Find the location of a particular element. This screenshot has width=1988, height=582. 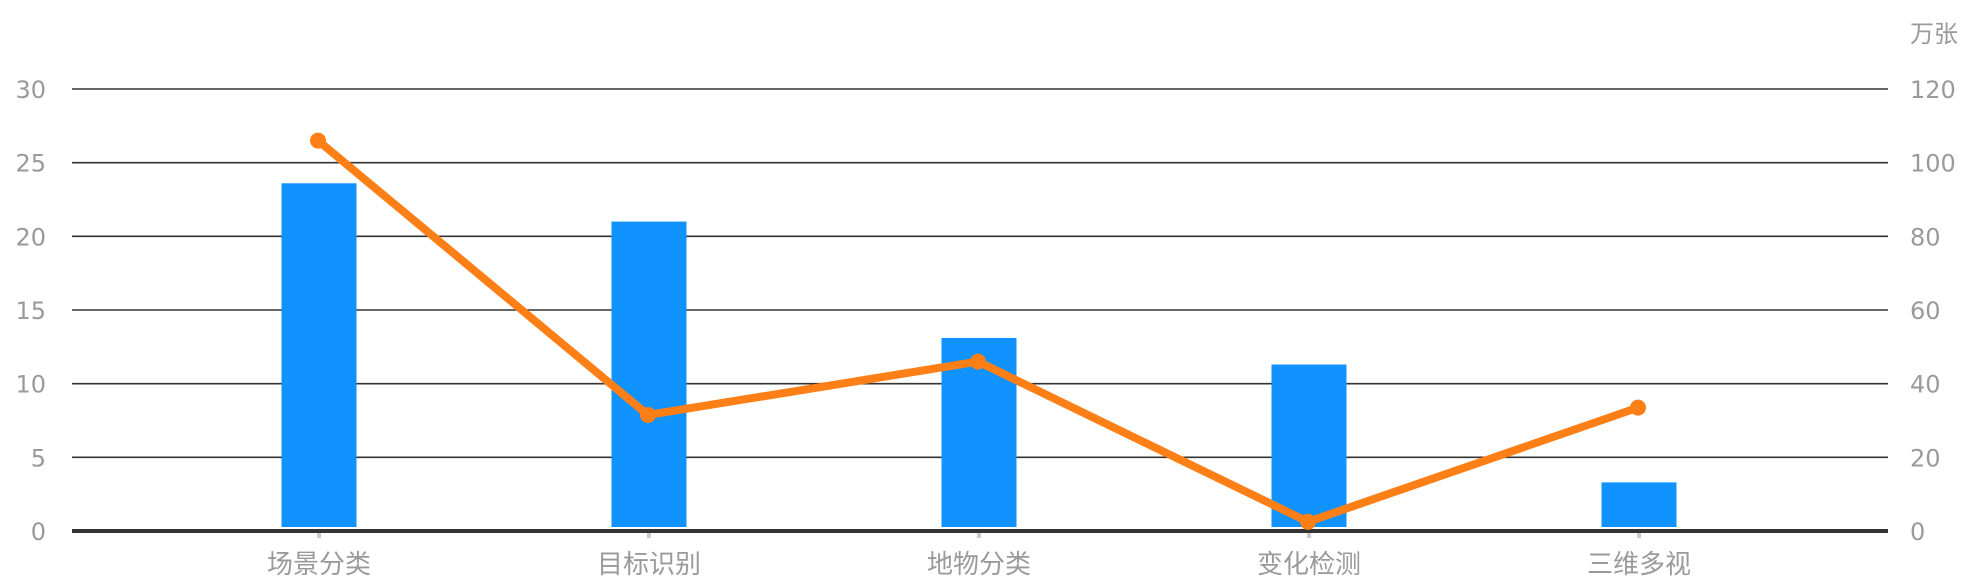

left-tick-label: 20 is located at coordinates (30, 237).